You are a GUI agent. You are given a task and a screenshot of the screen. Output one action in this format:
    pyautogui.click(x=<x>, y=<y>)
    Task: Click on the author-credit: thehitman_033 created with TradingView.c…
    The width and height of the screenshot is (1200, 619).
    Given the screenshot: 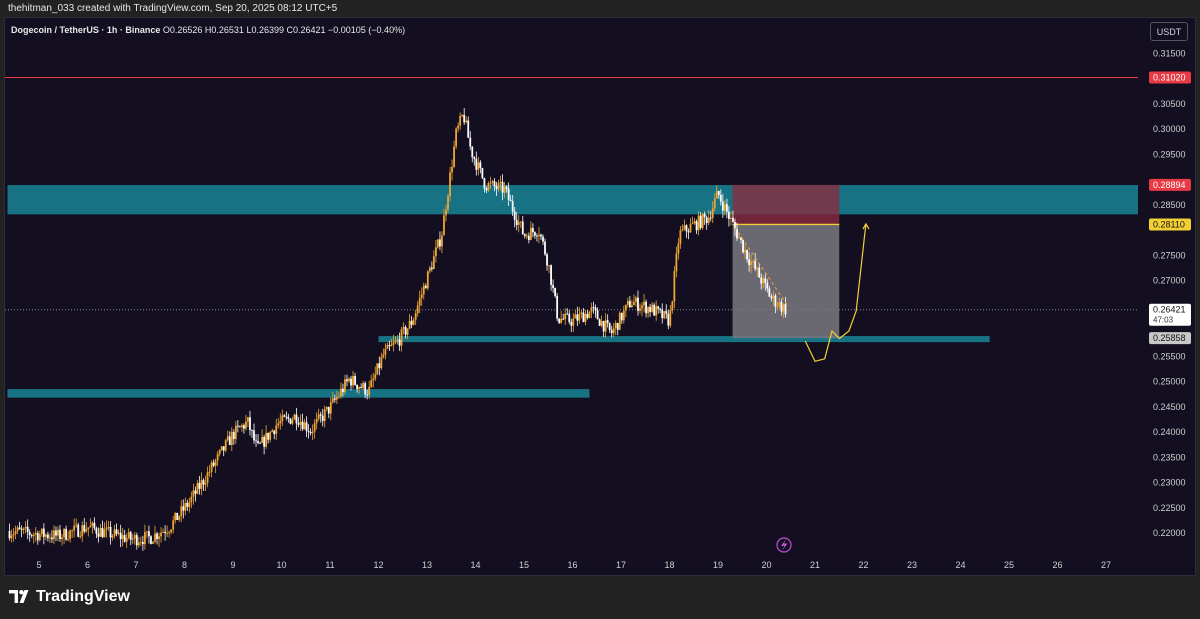 What is the action you would take?
    pyautogui.click(x=173, y=8)
    